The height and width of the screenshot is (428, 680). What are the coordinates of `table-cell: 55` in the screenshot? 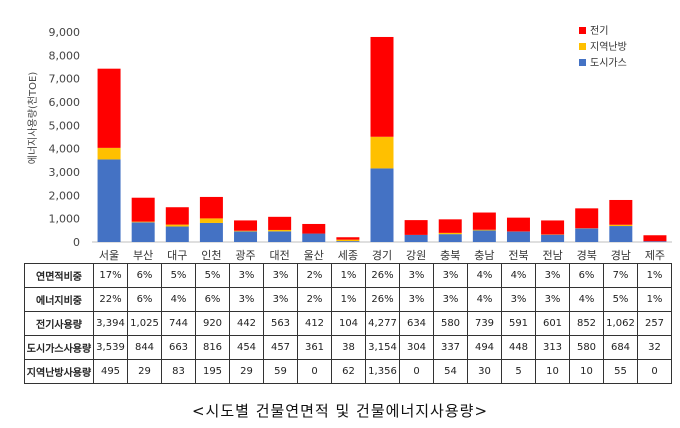 It's located at (620, 371).